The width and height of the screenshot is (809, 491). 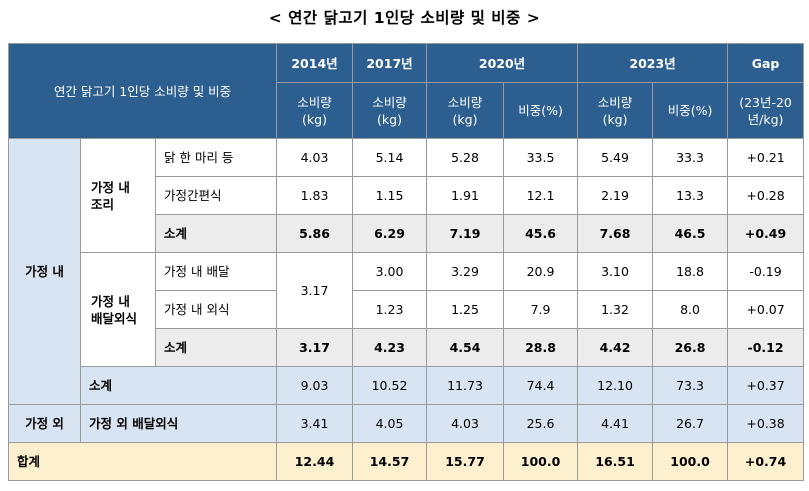 What do you see at coordinates (465, 271) in the screenshot?
I see `value-cell: 3.29` at bounding box center [465, 271].